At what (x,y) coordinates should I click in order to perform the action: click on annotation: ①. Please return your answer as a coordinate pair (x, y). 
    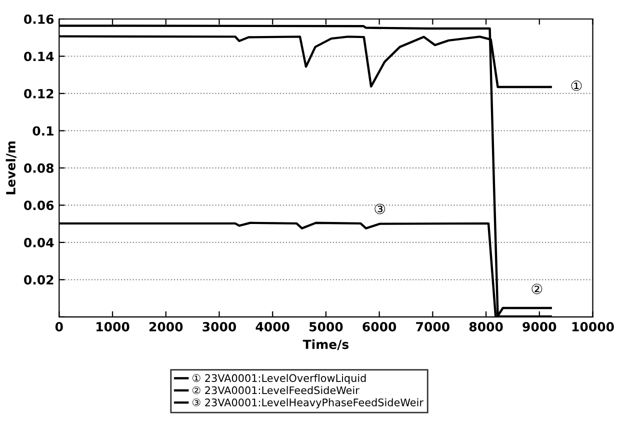
    Looking at the image, I should click on (576, 85).